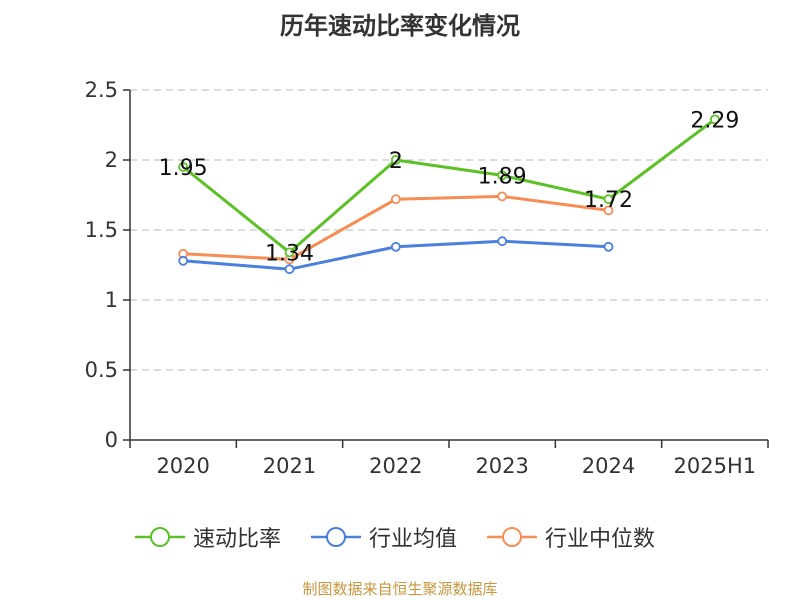 This screenshot has height=600, width=800. I want to click on y-tick-label: 0, so click(111, 440).